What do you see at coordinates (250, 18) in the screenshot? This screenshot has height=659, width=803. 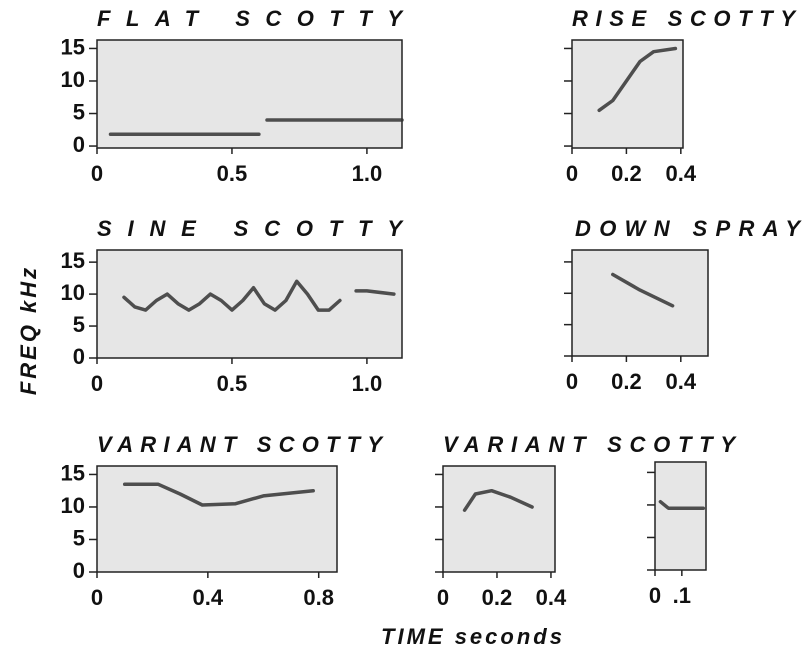 I see `panel-title: FLAT SCOTTY` at bounding box center [250, 18].